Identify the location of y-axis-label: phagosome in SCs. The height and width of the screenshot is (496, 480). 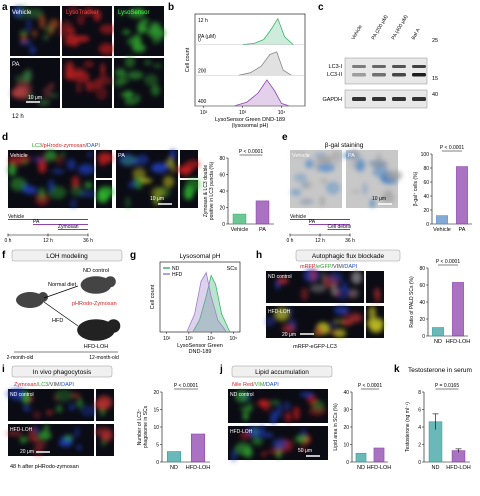
(146, 426).